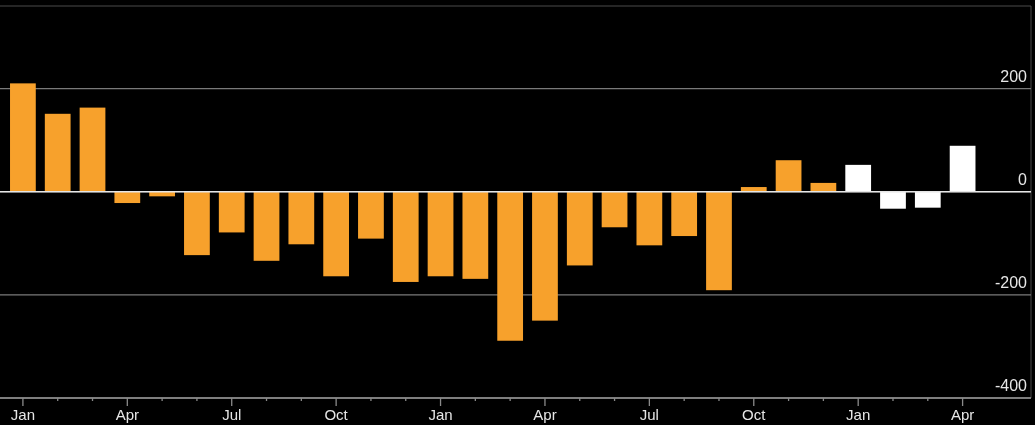 Image resolution: width=1035 pixels, height=425 pixels. I want to click on y-tick-label: 200, so click(1014, 76).